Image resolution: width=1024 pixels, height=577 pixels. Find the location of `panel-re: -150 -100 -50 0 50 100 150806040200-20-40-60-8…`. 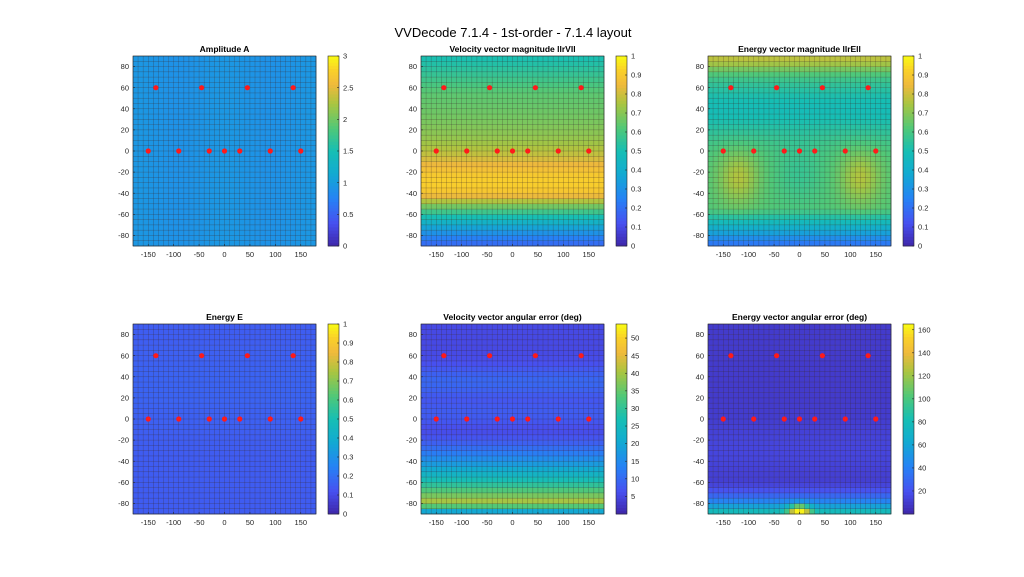

panel-re: -150 -100 -50 0 50 100 150806040200-20-40-60-8… is located at coordinates (810, 151).